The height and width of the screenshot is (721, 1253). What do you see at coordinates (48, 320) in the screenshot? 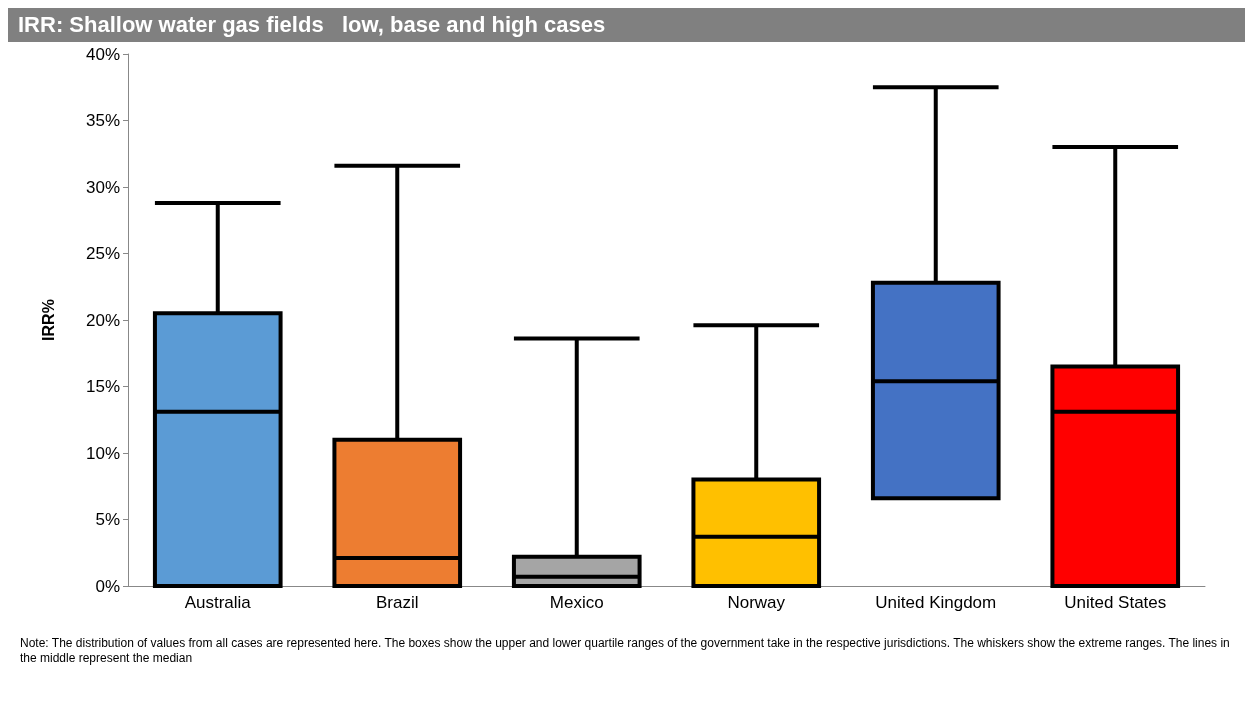
I see `y-axis-title: IRR%` at bounding box center [48, 320].